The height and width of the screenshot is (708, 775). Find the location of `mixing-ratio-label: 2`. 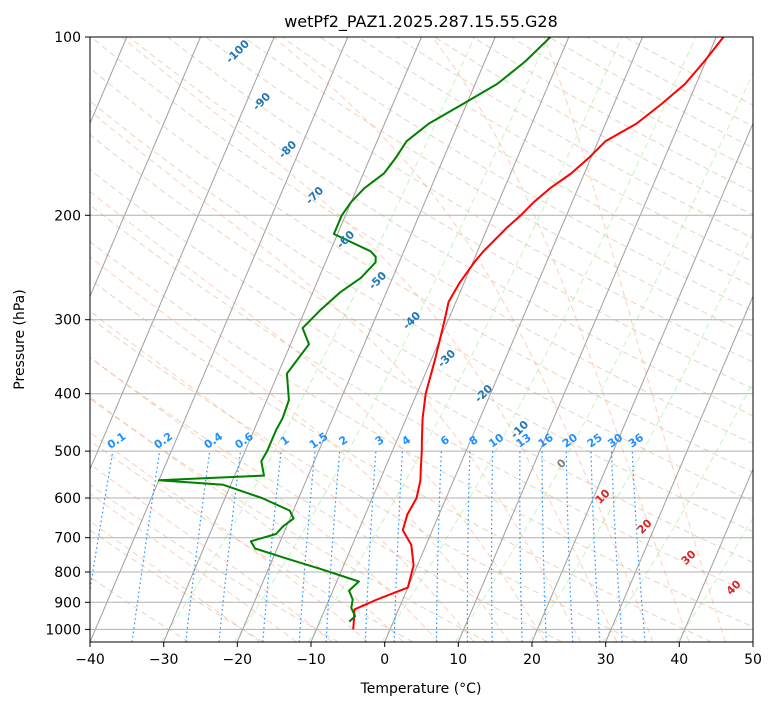

mixing-ratio-label: 2 is located at coordinates (344, 440).